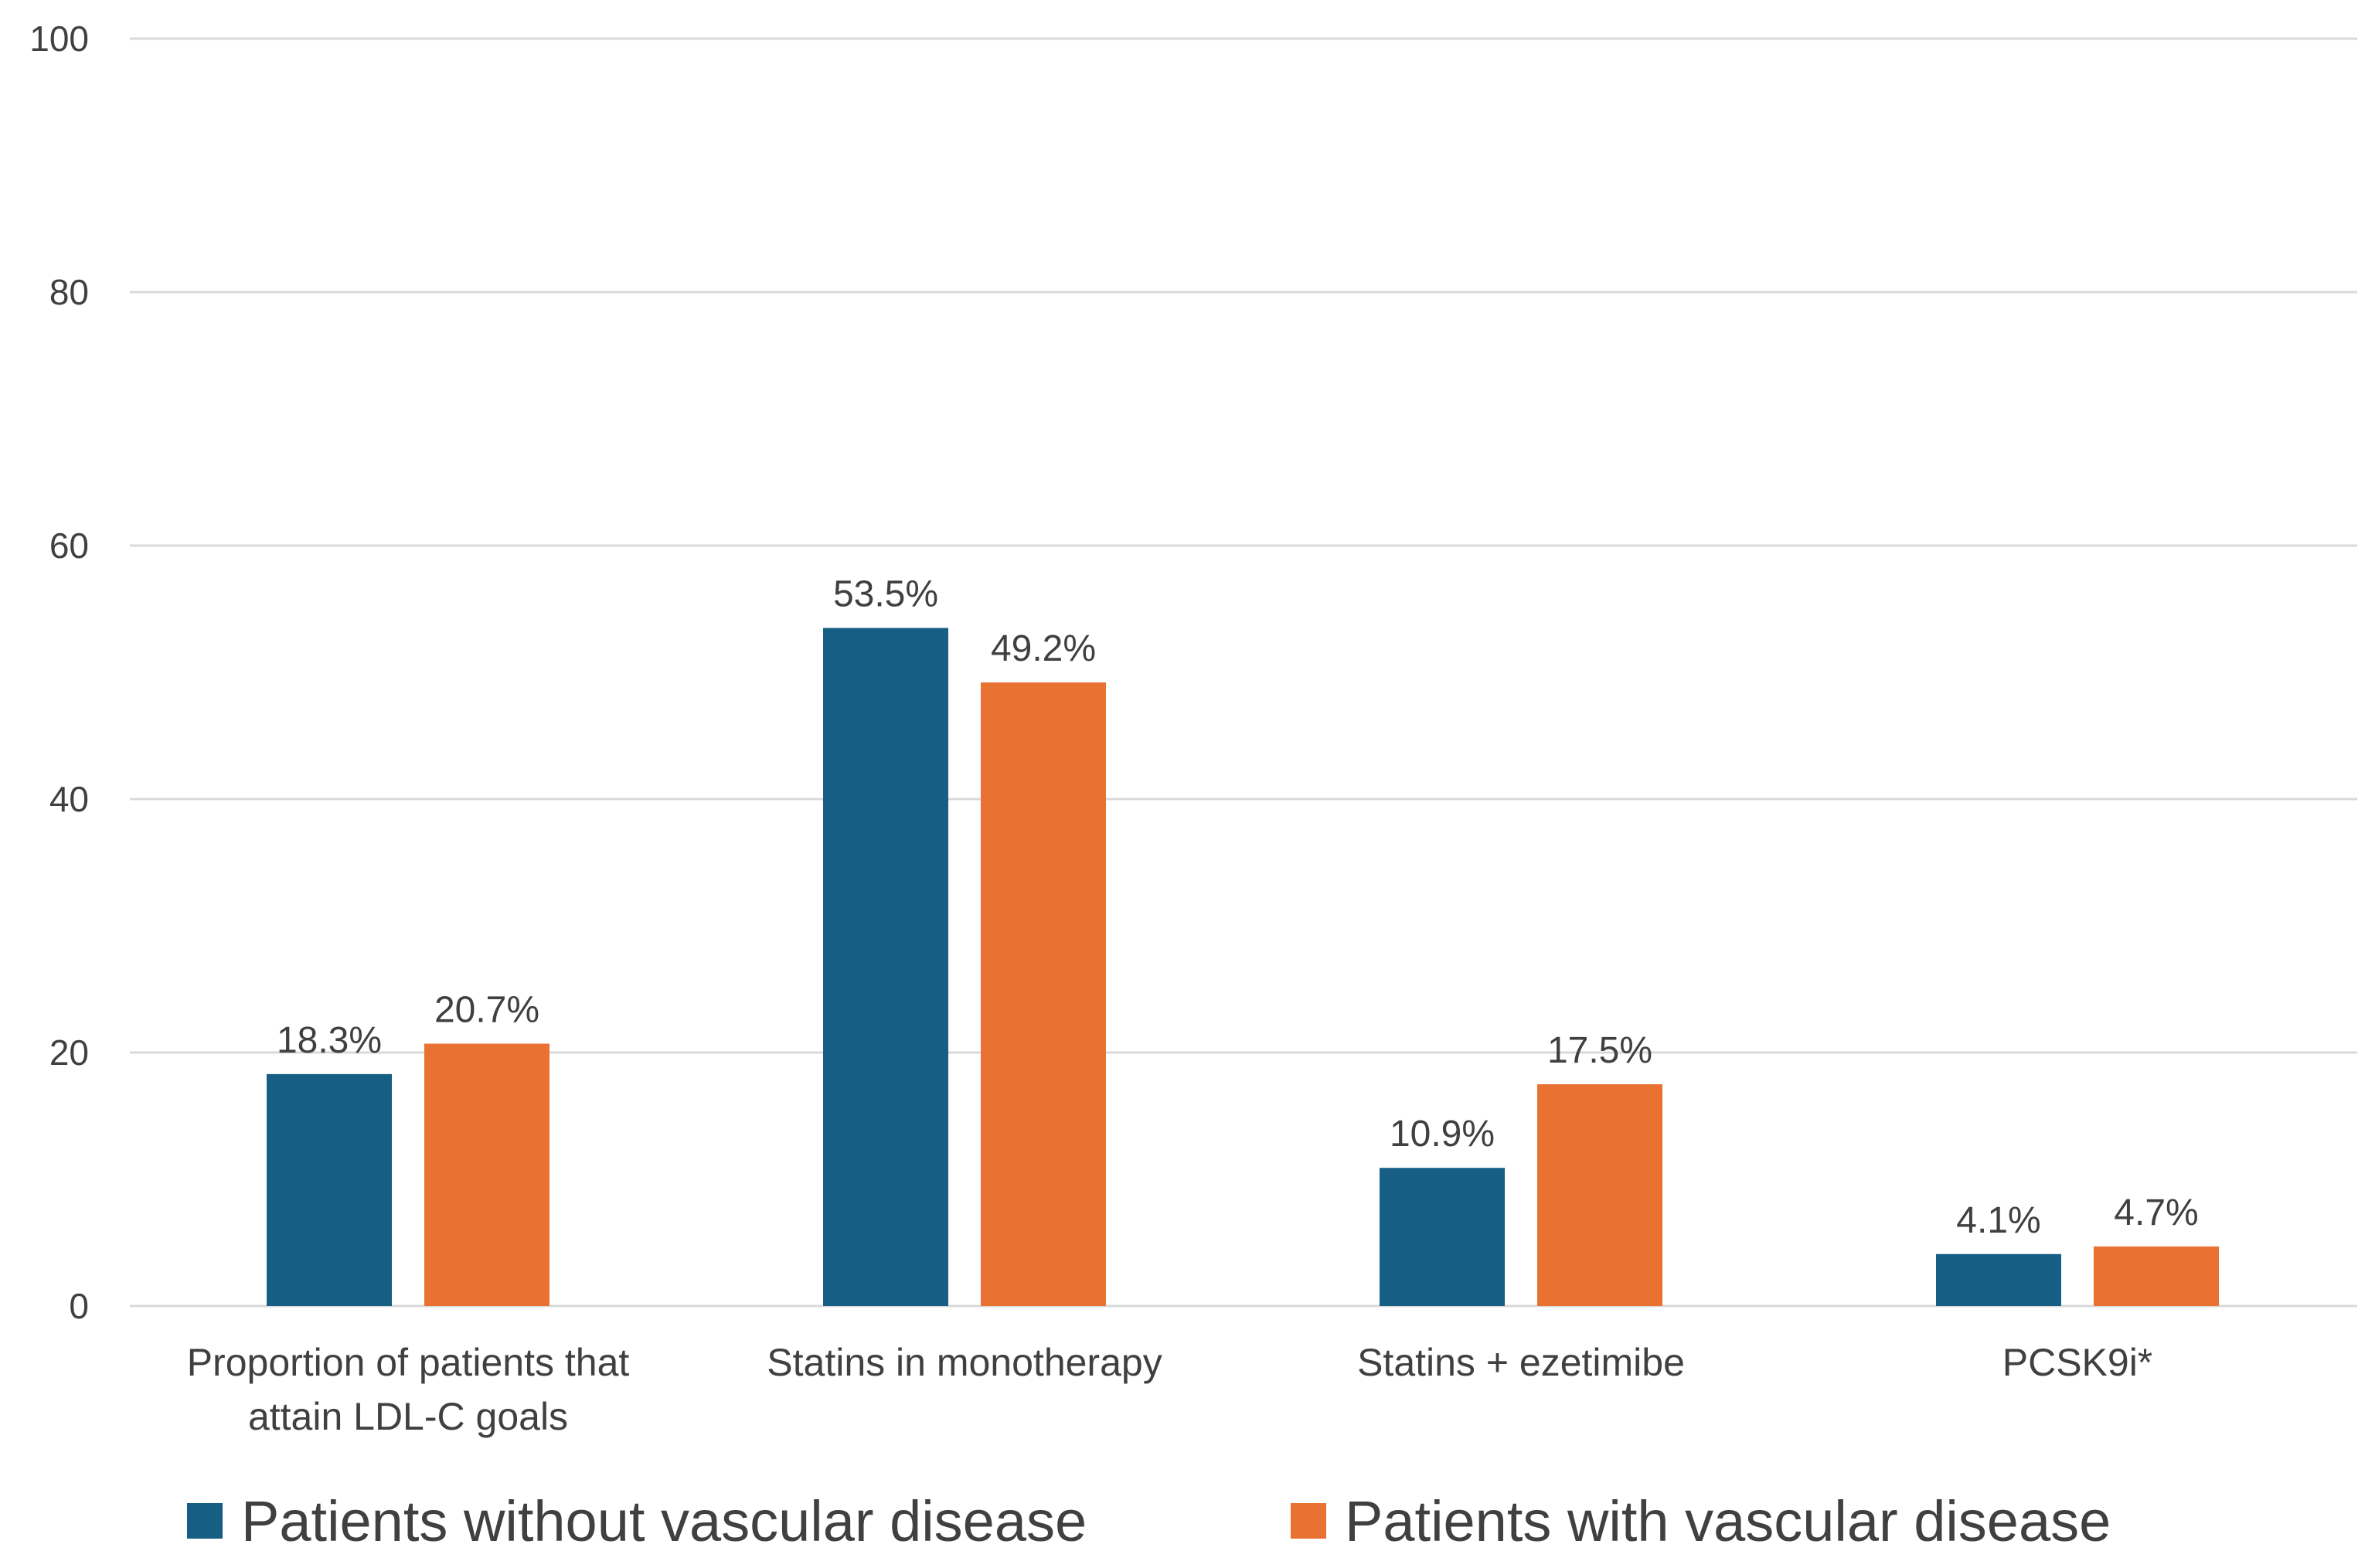 The image size is (2375, 1568). Describe the element at coordinates (2077, 1362) in the screenshot. I see `x-tick-label: PCSK9i*` at that location.